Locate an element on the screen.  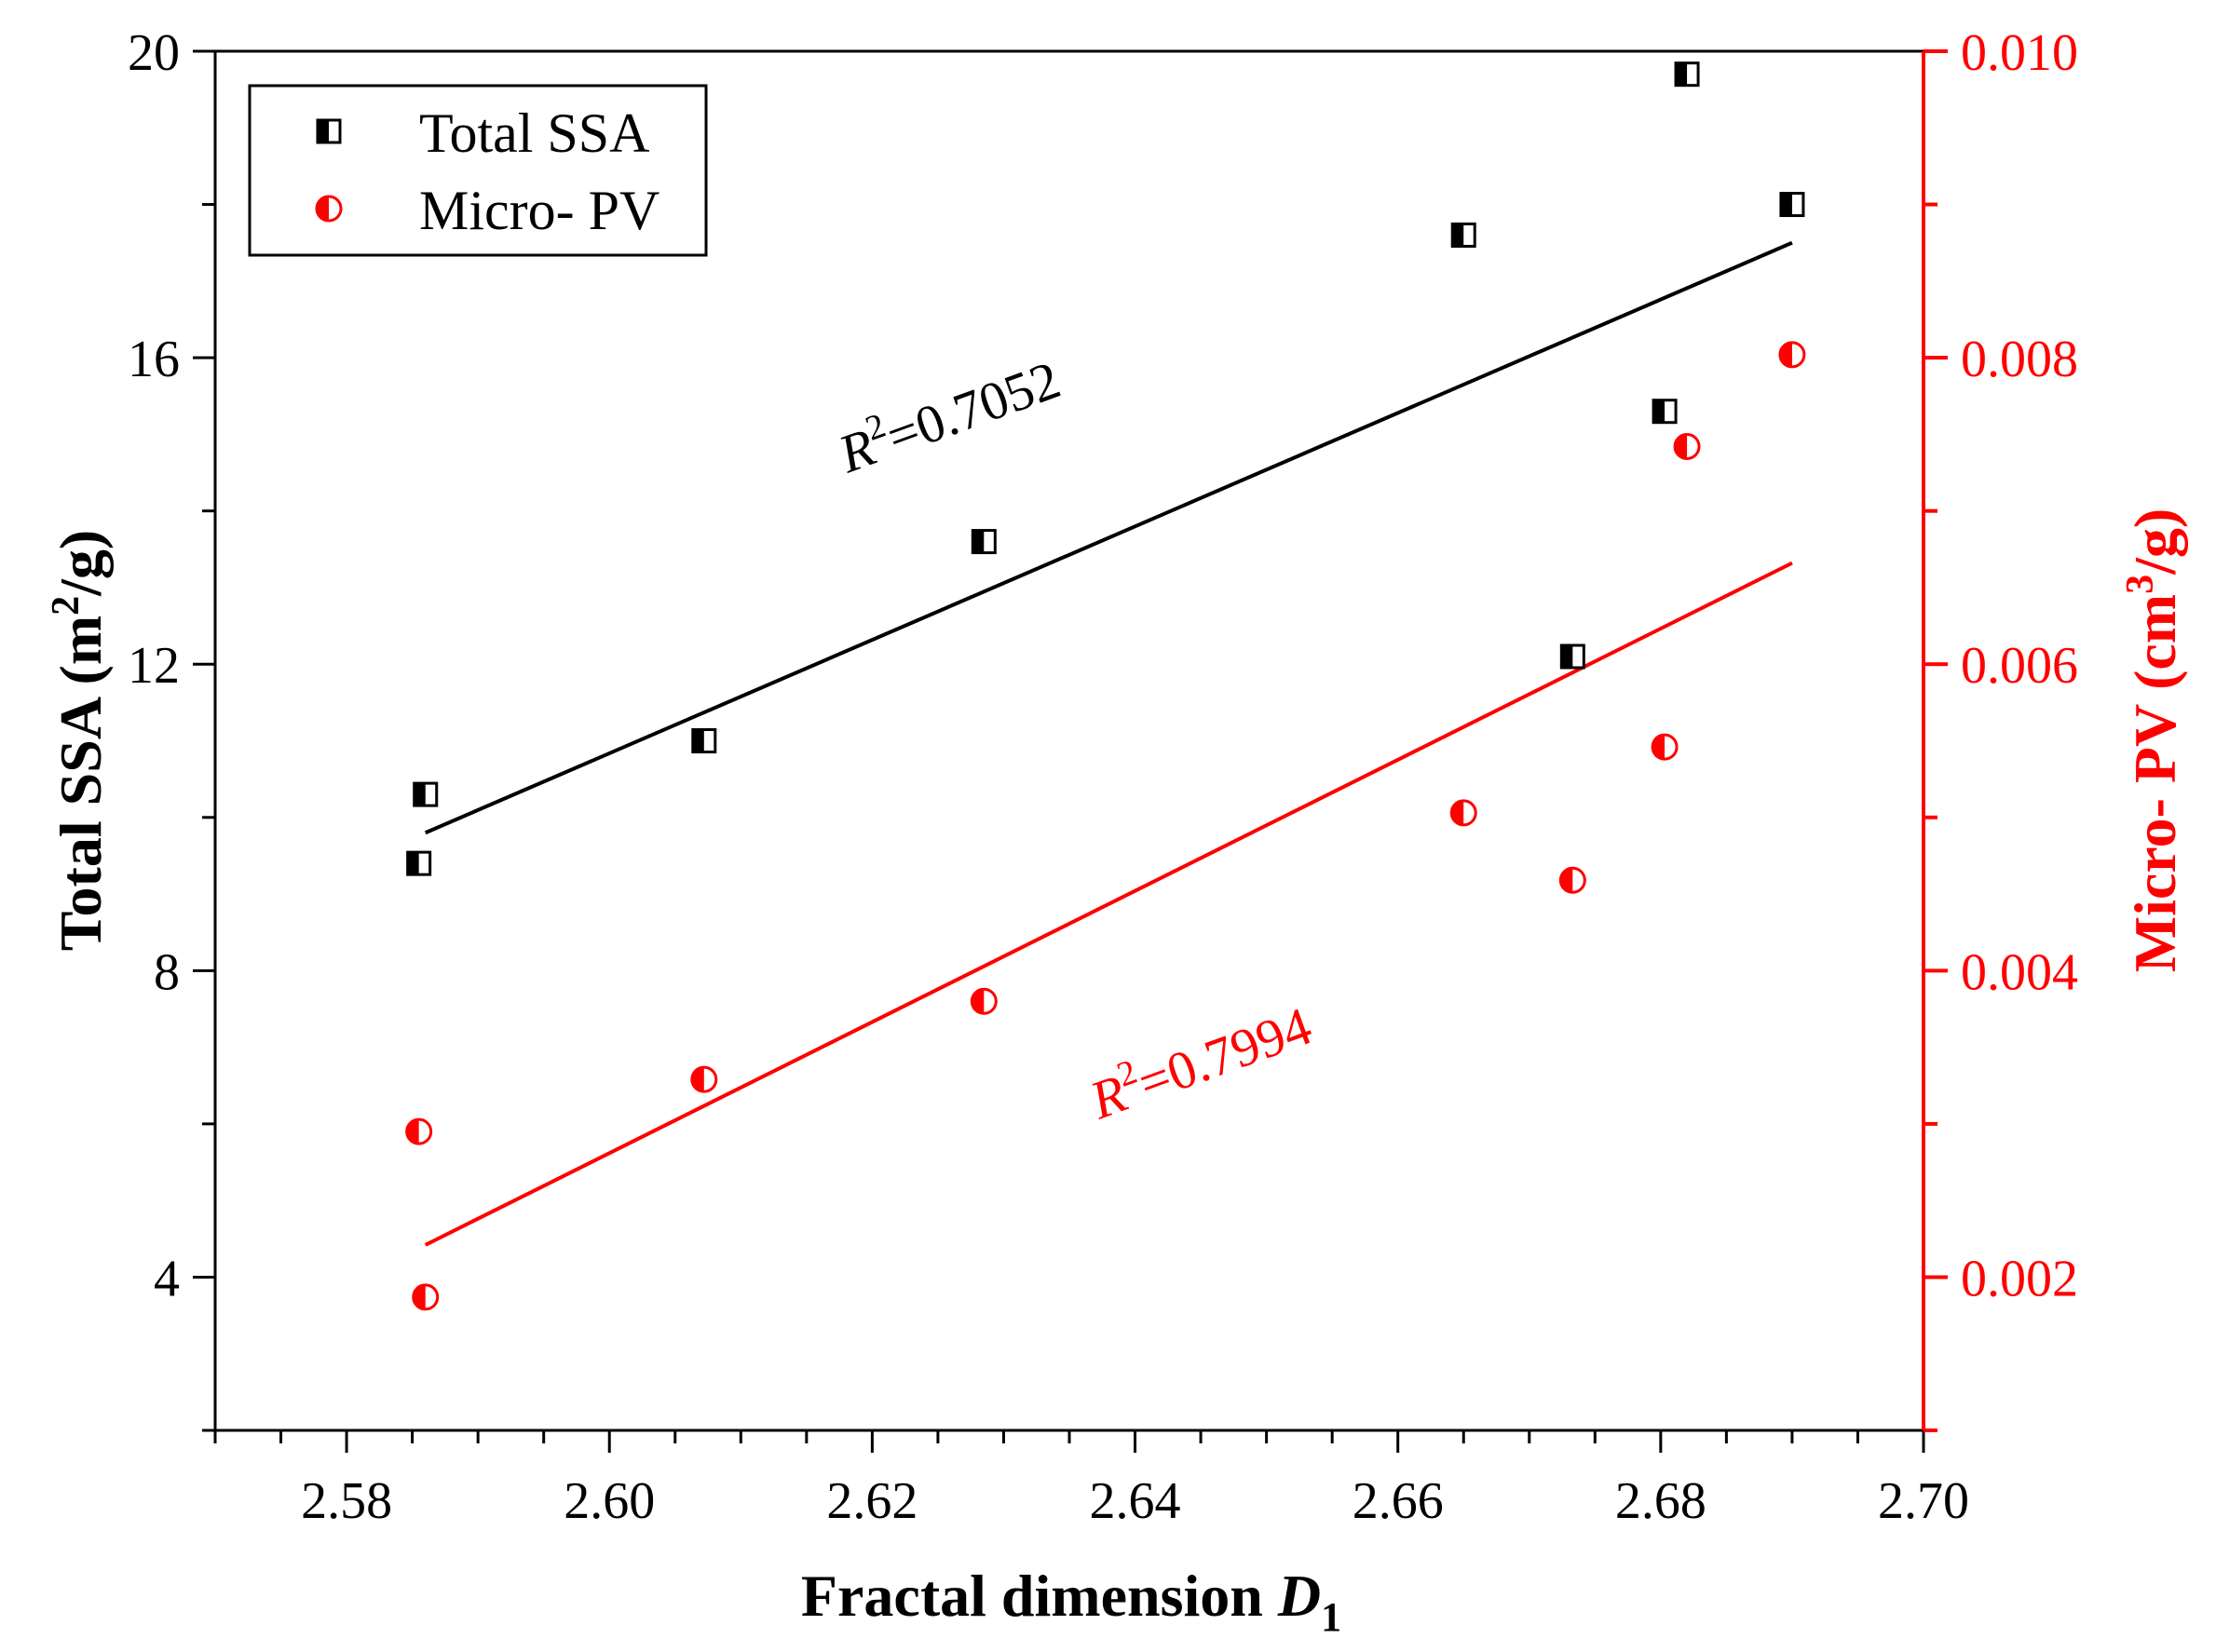
x-axis-title: Fractal dimension D1 is located at coordinates (1071, 1601).